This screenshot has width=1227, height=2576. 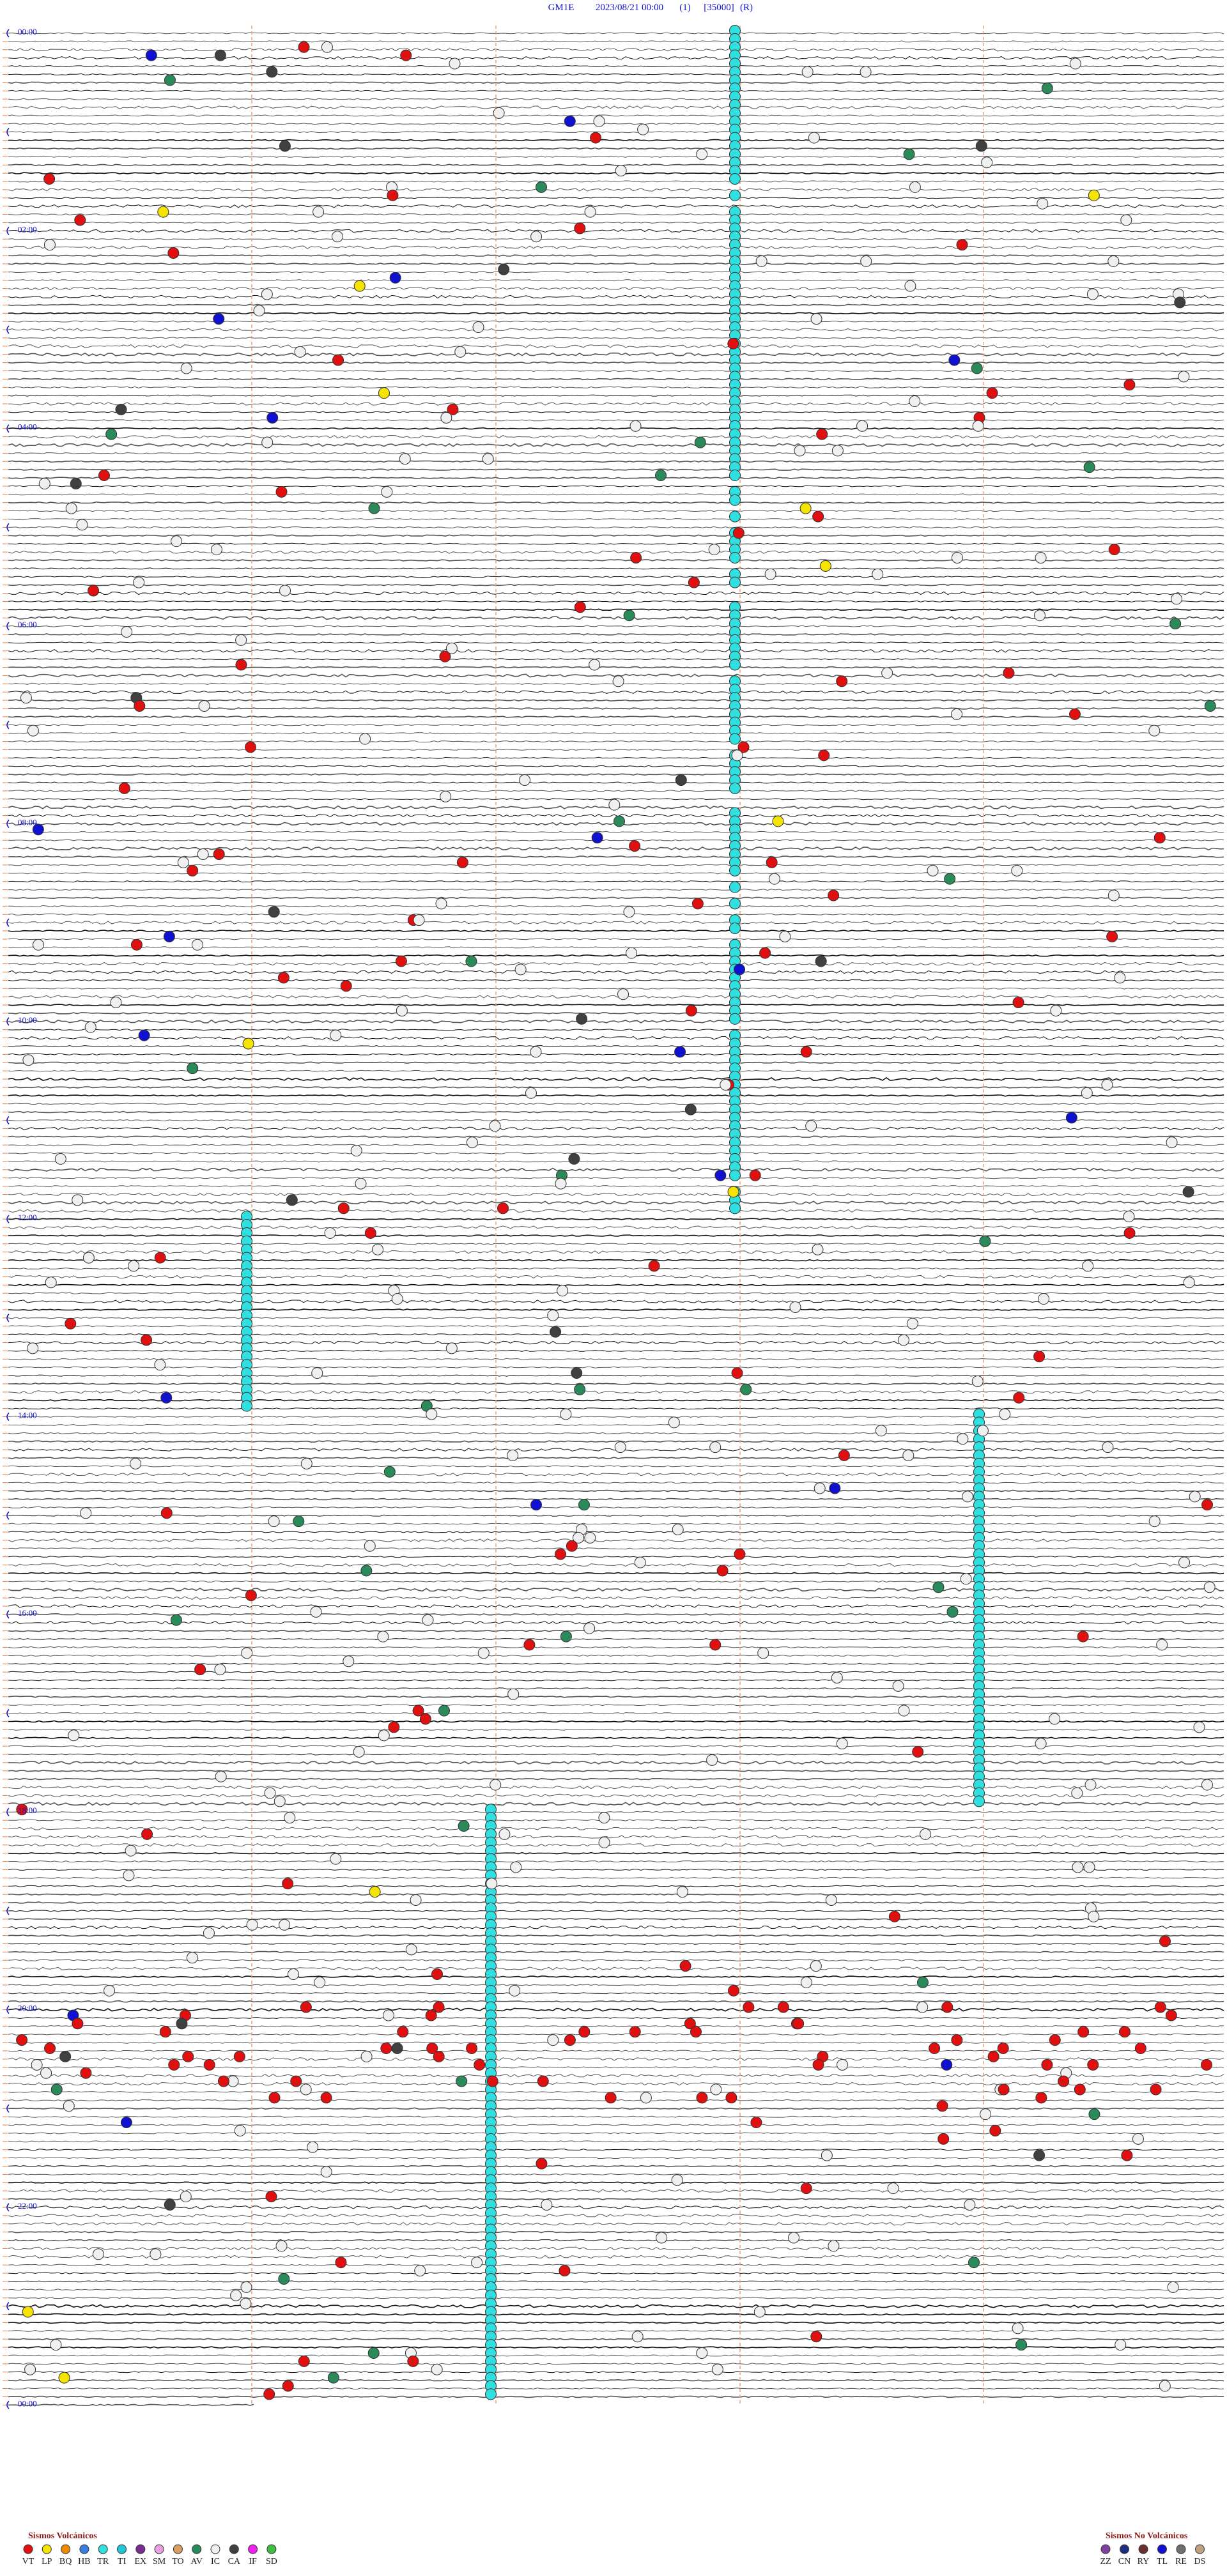 What do you see at coordinates (561, 8) in the screenshot?
I see `station: GM1E` at bounding box center [561, 8].